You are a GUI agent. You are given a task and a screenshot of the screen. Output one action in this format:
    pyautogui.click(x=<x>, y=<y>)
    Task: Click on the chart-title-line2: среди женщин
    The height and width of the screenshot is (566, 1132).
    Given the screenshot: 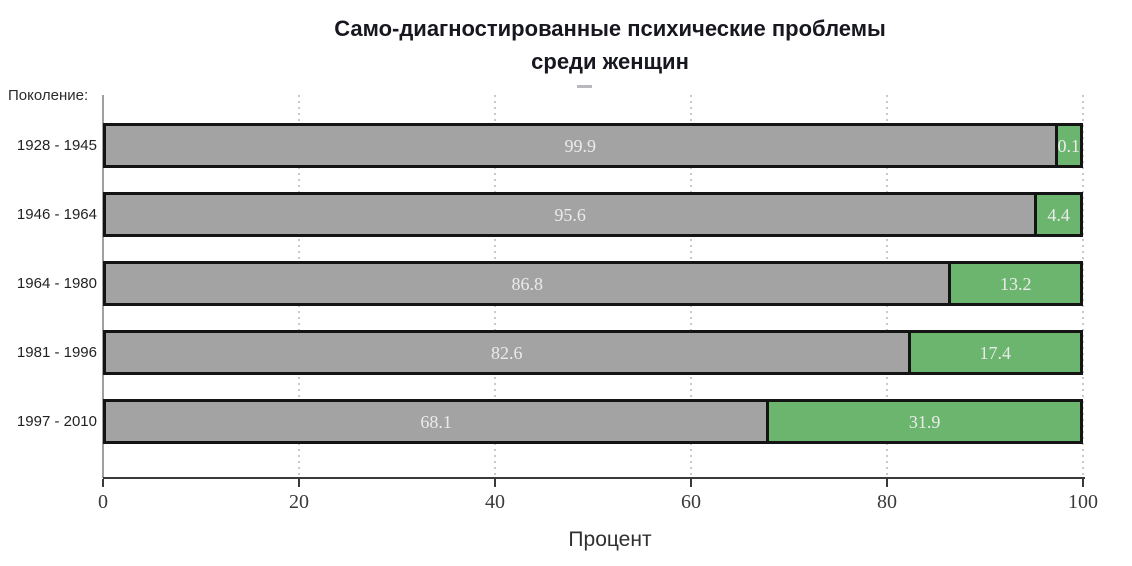 What is the action you would take?
    pyautogui.click(x=610, y=61)
    